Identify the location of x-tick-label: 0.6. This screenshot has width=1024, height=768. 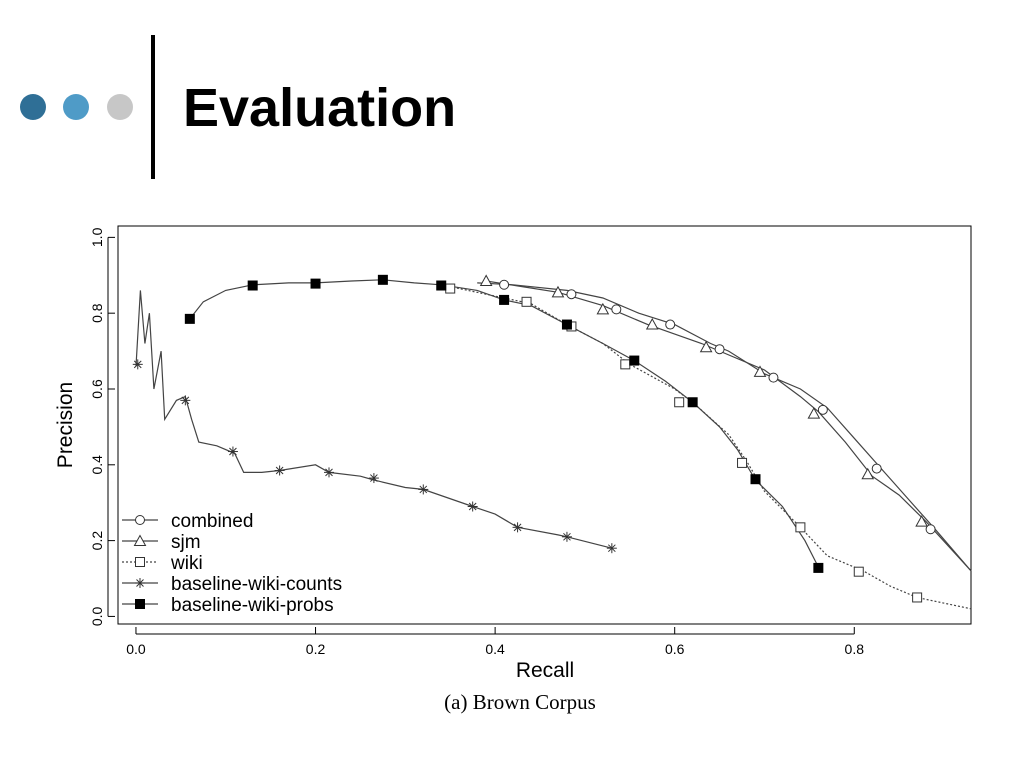
(675, 649).